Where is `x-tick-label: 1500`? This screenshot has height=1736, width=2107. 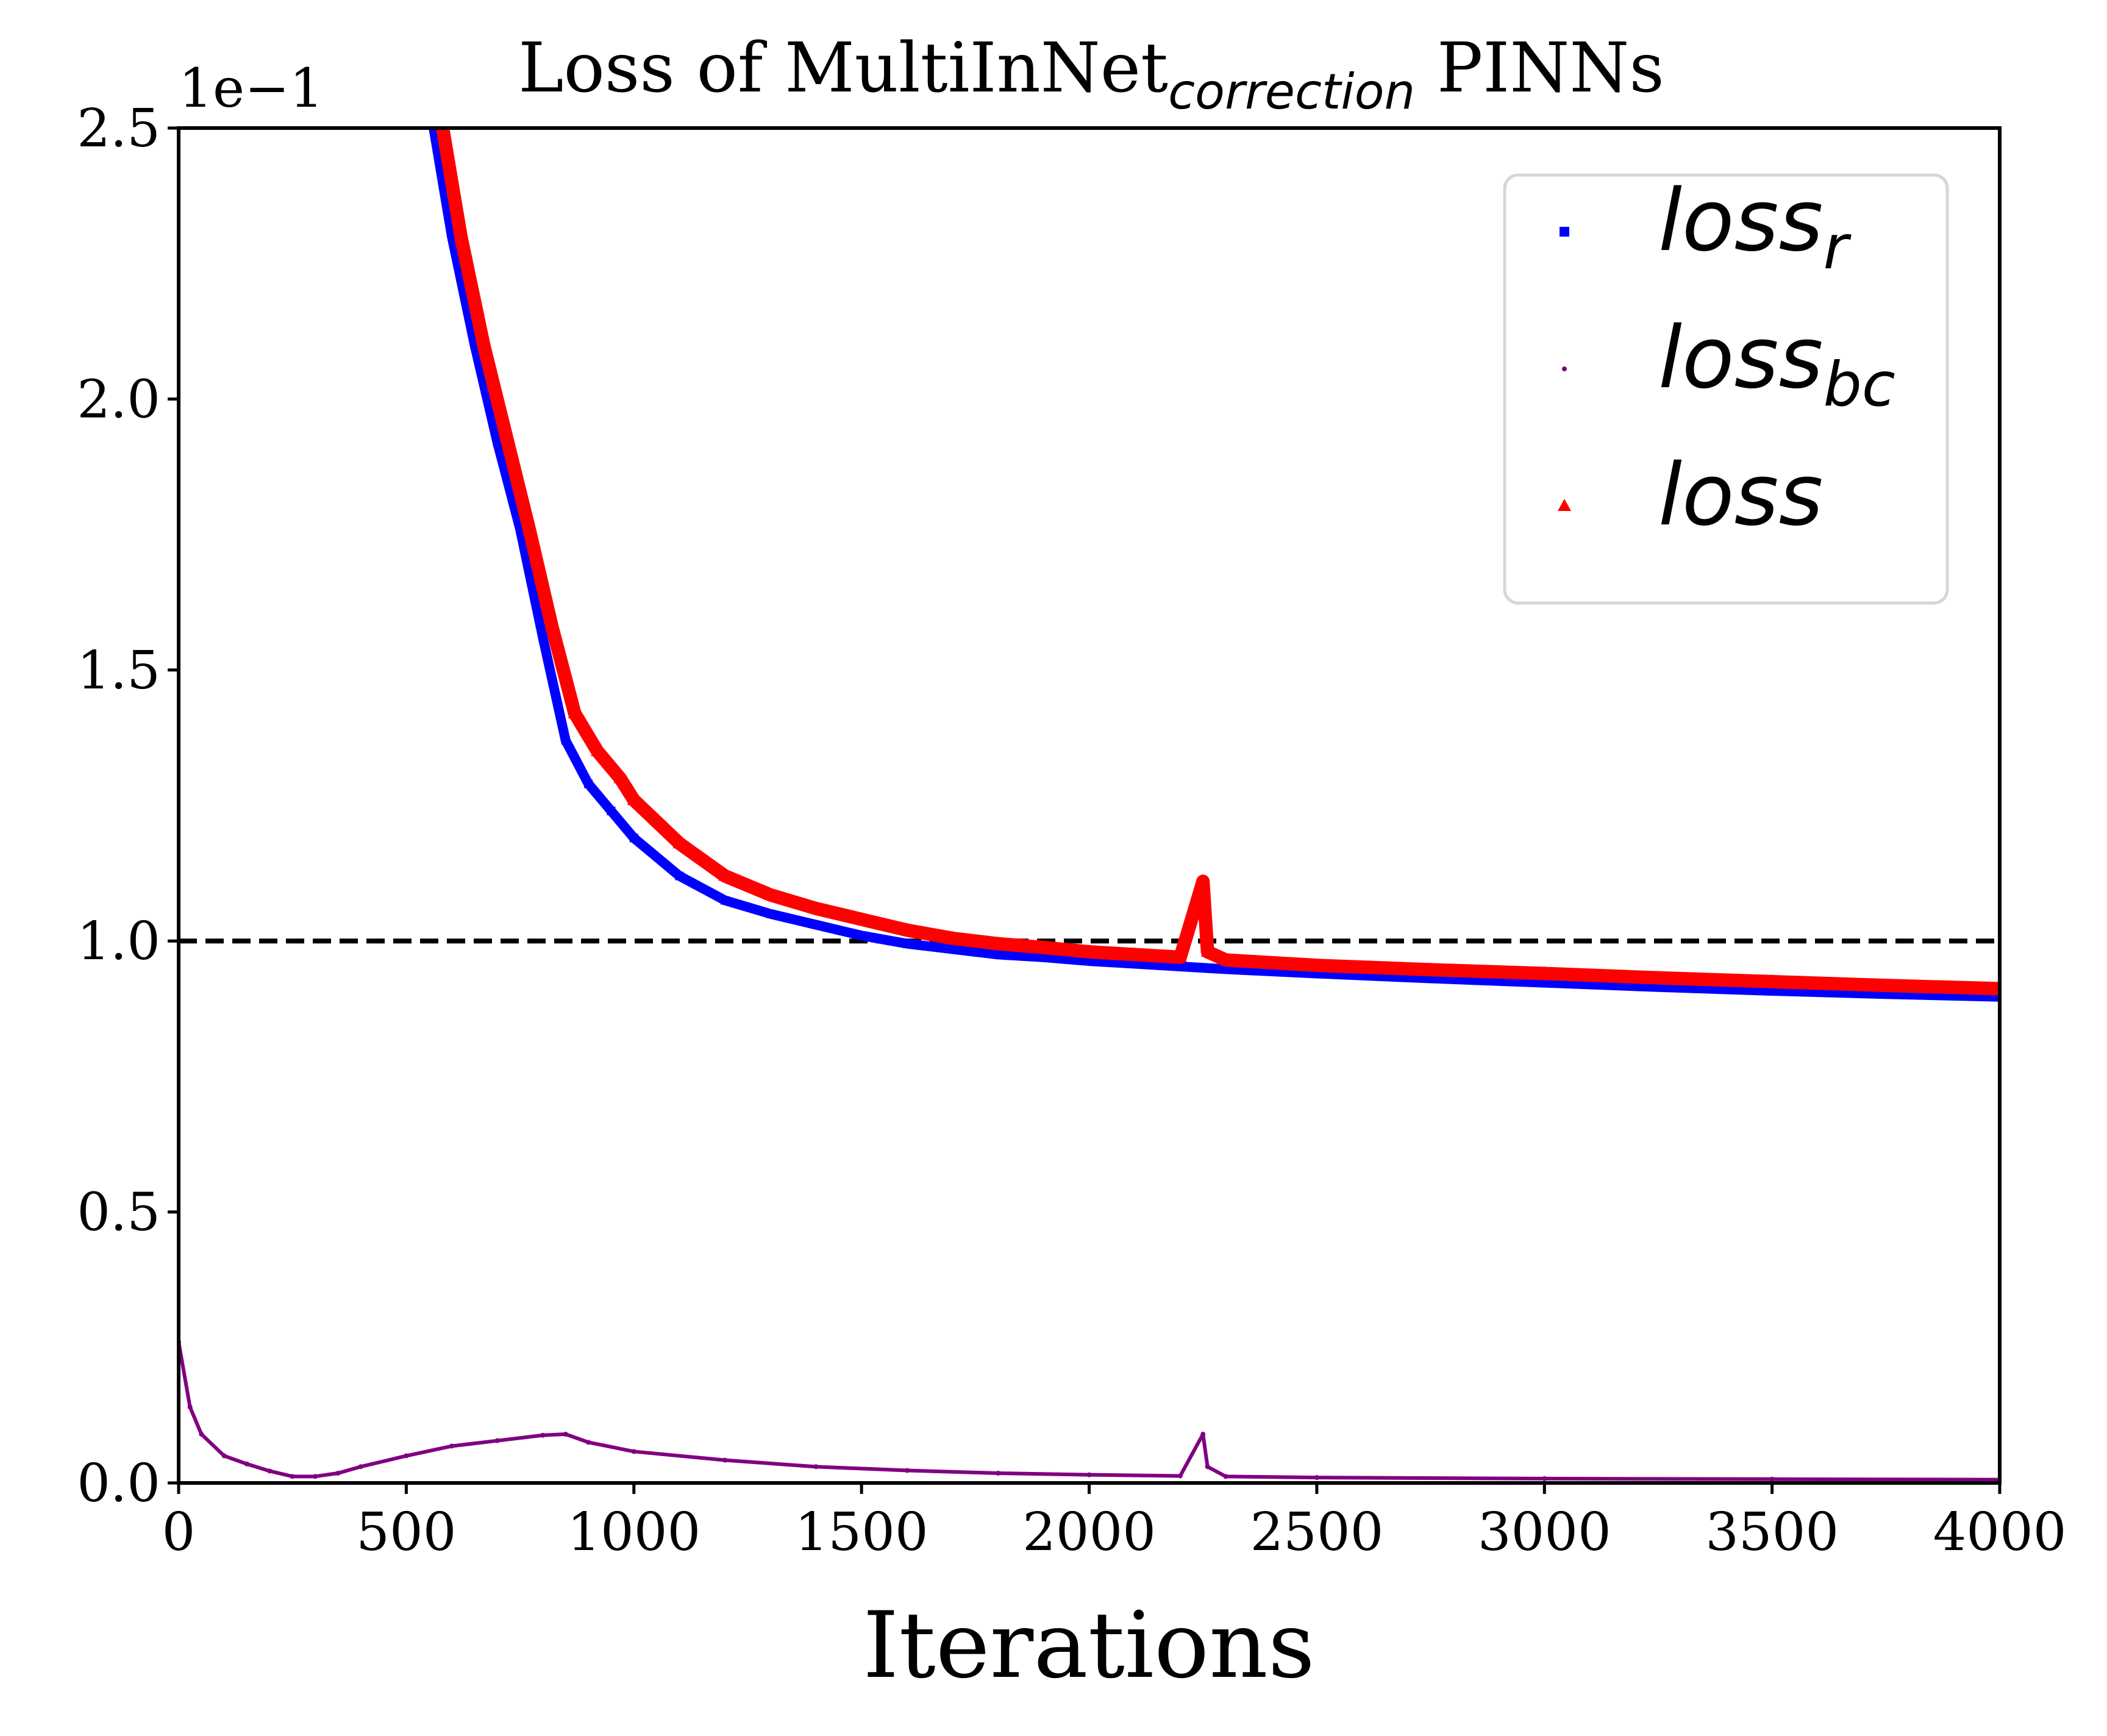 x-tick-label: 1500 is located at coordinates (862, 1532).